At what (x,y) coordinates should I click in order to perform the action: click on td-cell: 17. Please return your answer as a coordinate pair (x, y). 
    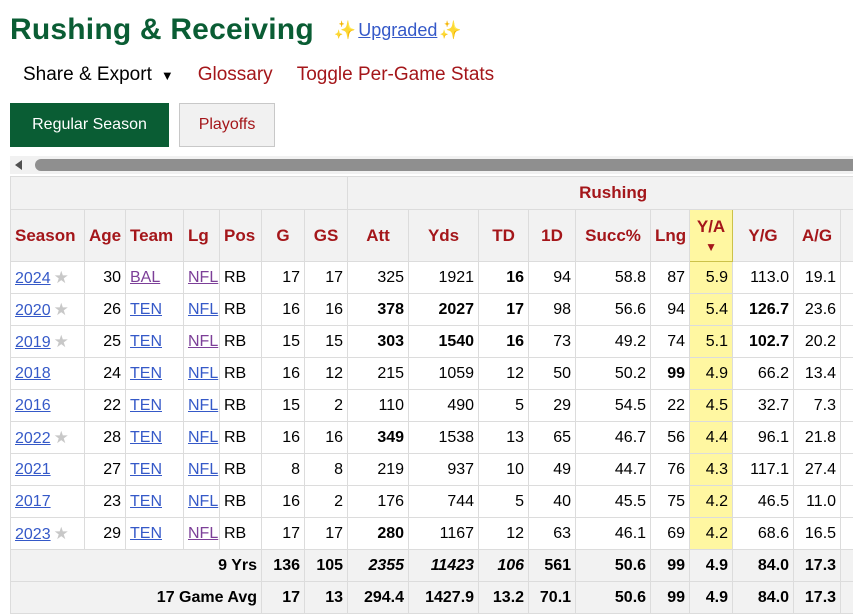
    Looking at the image, I should click on (504, 310).